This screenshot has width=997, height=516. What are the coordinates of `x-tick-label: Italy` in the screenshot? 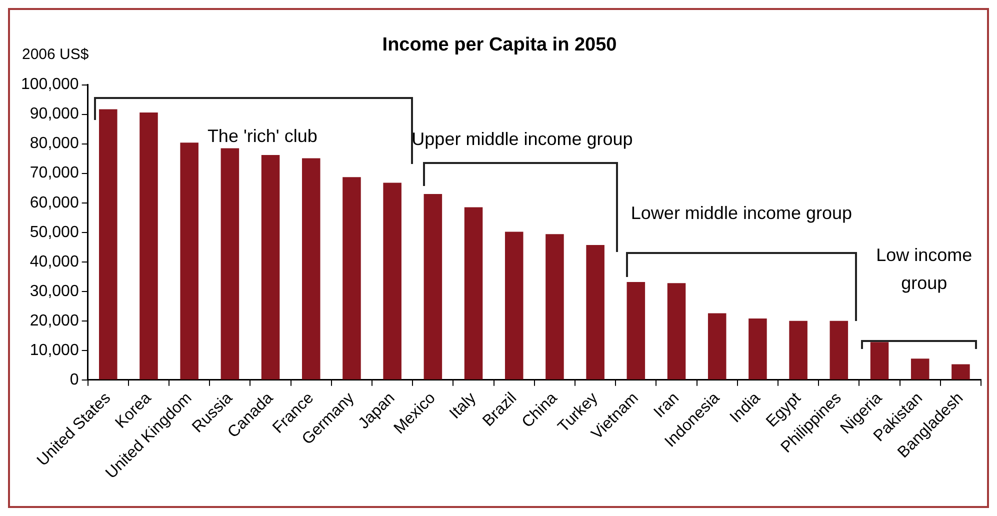 It's located at (463, 406).